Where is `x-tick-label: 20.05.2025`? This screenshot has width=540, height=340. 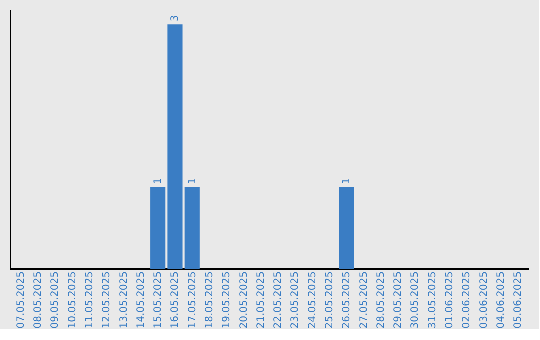 x-tick-label: 20.05.2025 is located at coordinates (244, 300).